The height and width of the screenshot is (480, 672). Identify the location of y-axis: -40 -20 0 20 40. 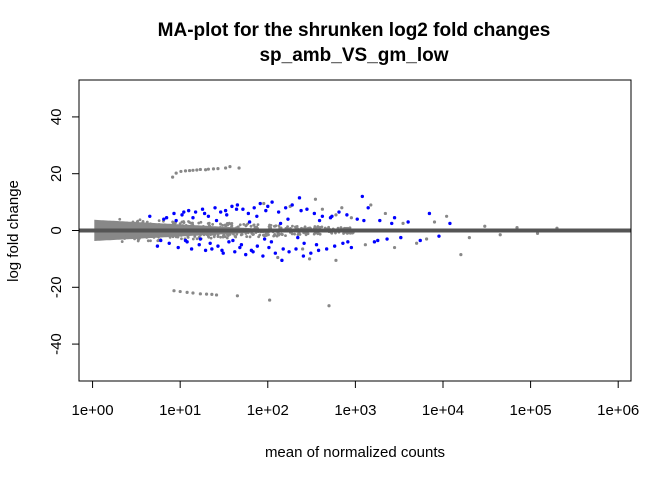
(64, 232).